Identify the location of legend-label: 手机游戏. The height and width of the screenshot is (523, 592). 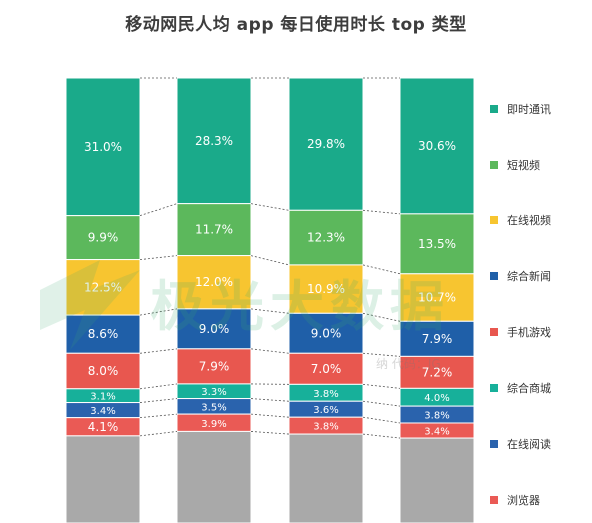
(529, 332).